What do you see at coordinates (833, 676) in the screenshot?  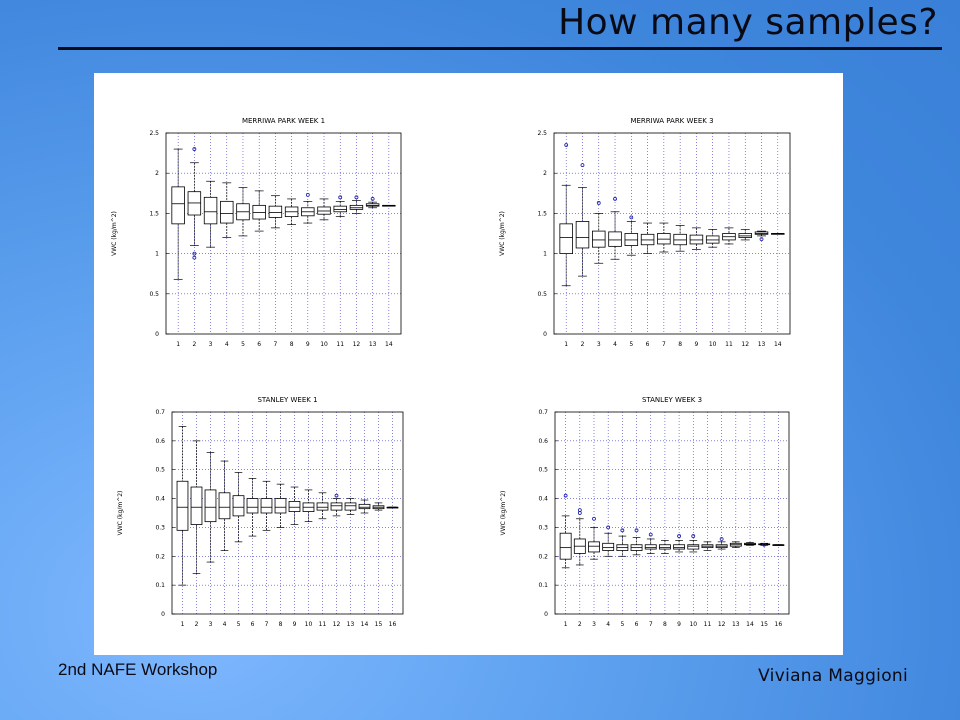 I see `footer-author: Viviana Maggioni` at bounding box center [833, 676].